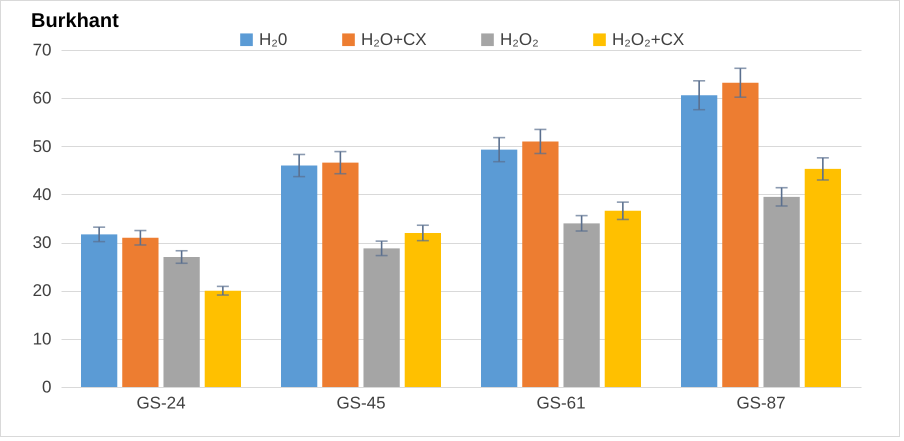 The width and height of the screenshot is (904, 441). What do you see at coordinates (42, 50) in the screenshot?
I see `y-tick-label: 70` at bounding box center [42, 50].